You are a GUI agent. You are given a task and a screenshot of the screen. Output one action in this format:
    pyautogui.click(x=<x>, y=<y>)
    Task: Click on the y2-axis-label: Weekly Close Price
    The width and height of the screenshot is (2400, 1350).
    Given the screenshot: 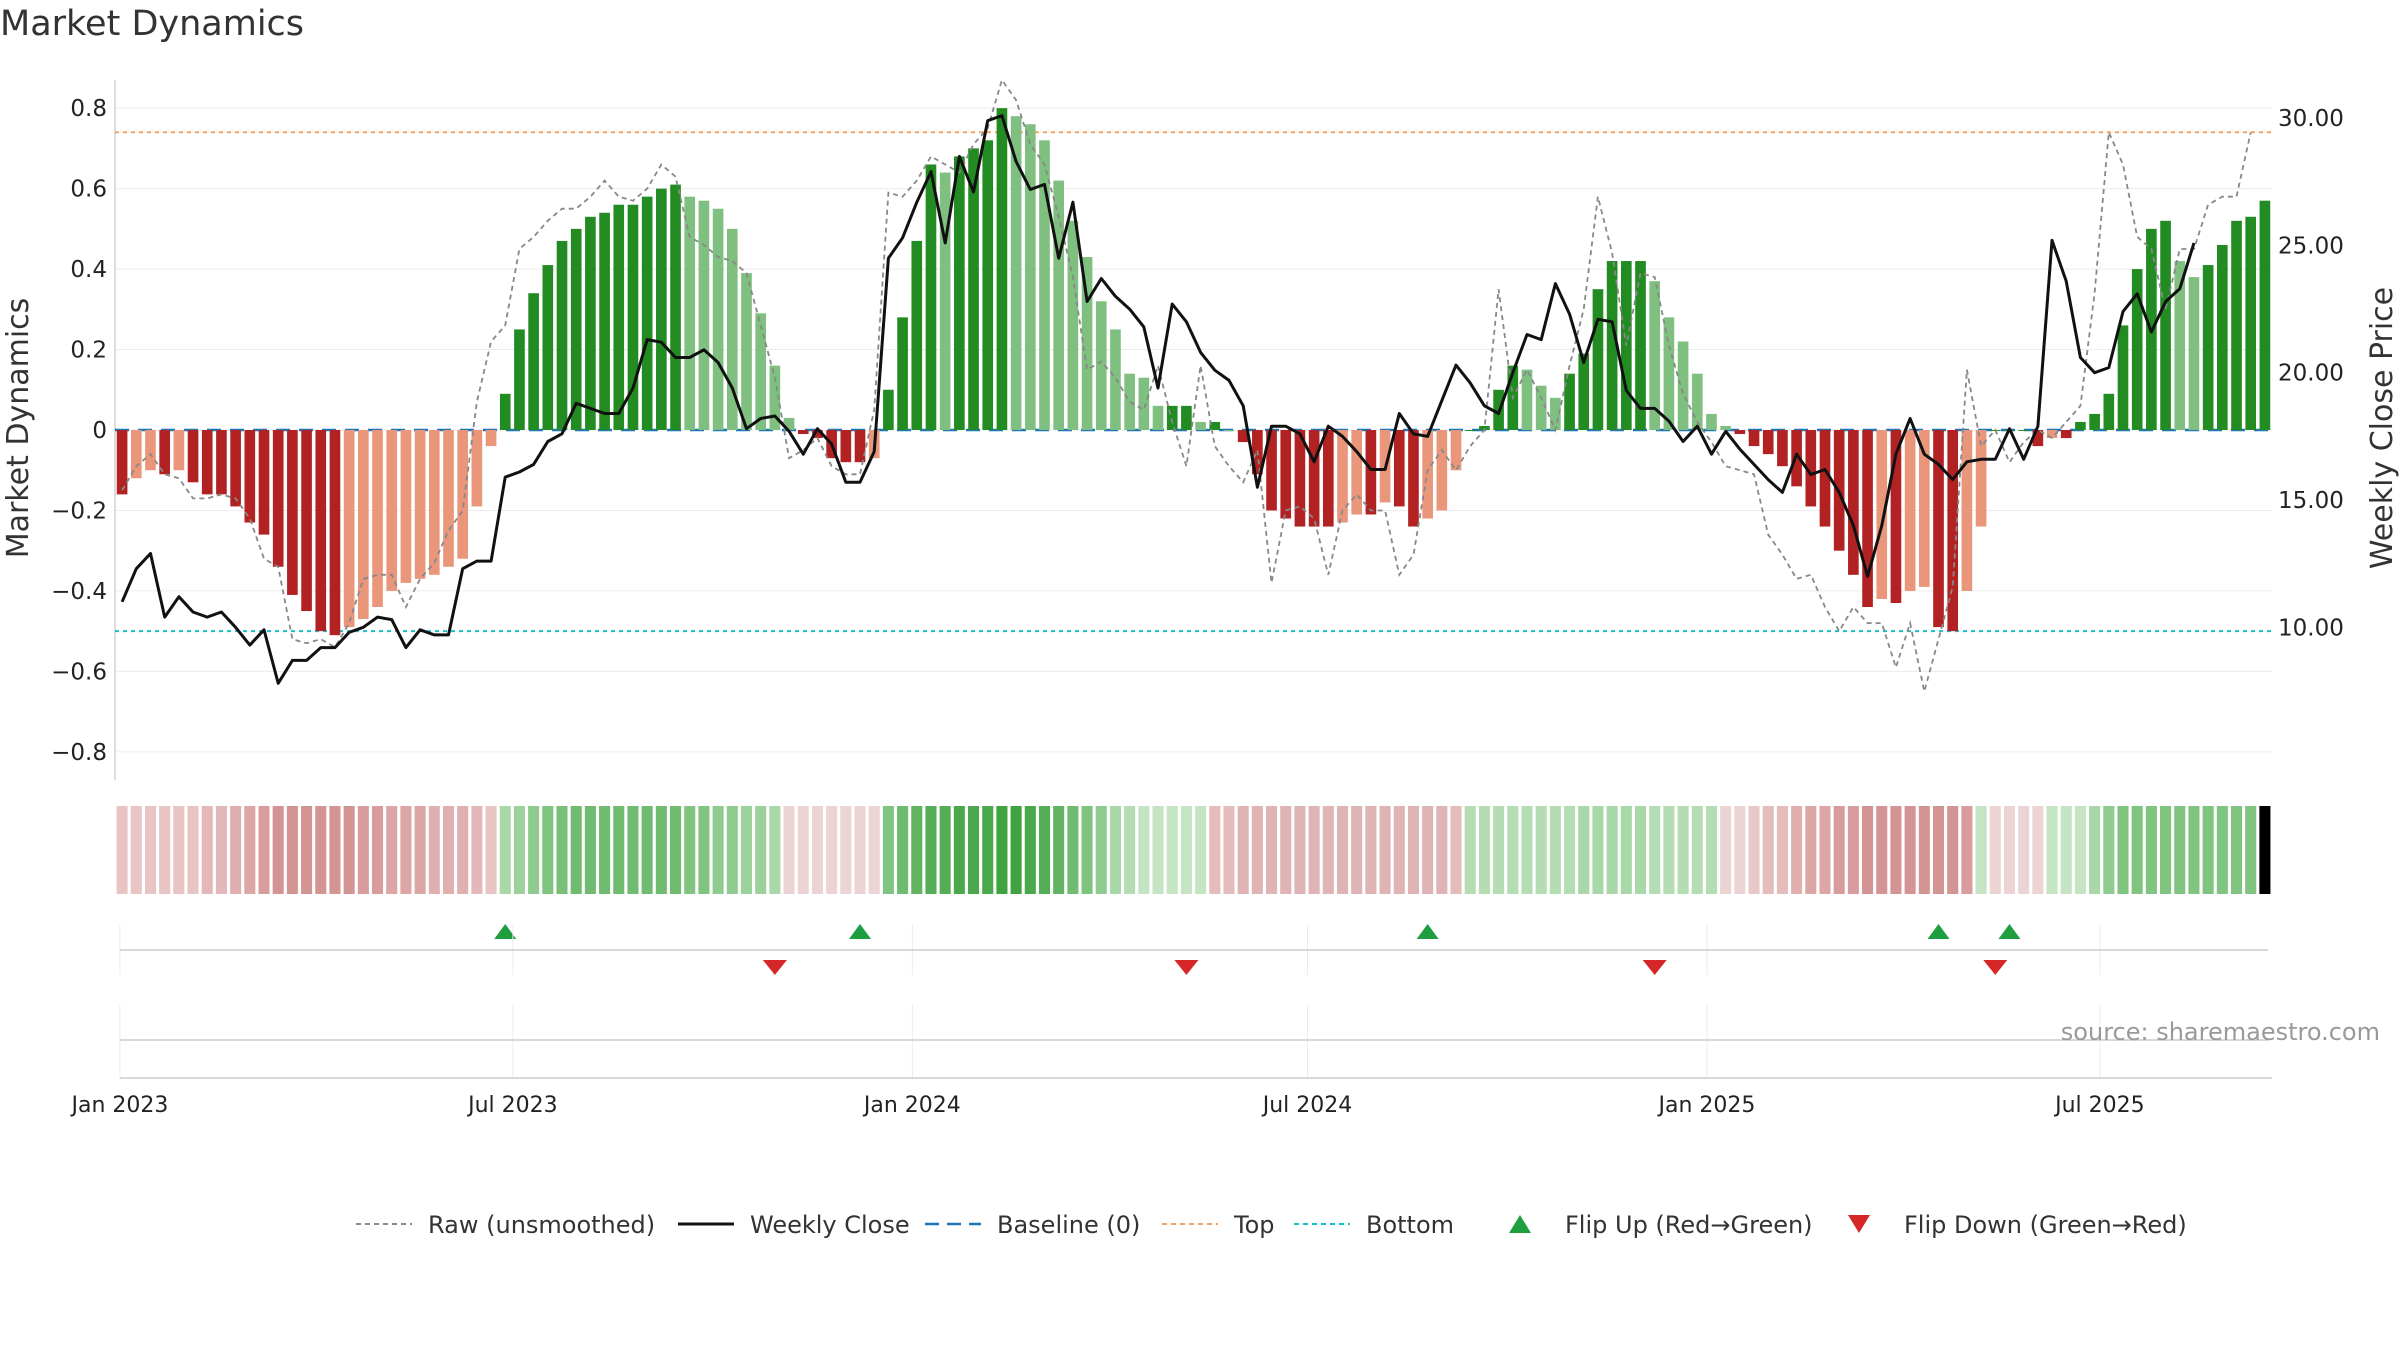 What is the action you would take?
    pyautogui.click(x=2382, y=428)
    